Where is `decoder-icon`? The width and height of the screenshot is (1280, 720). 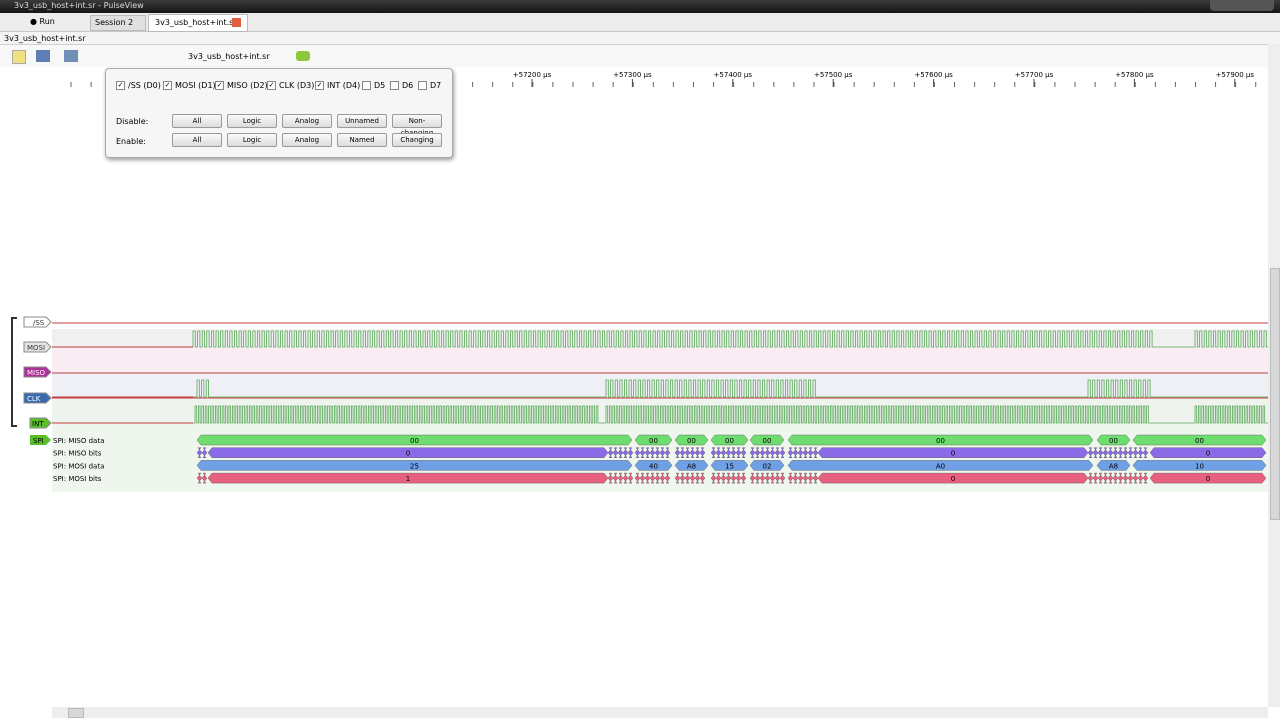
decoder-icon is located at coordinates (303, 56).